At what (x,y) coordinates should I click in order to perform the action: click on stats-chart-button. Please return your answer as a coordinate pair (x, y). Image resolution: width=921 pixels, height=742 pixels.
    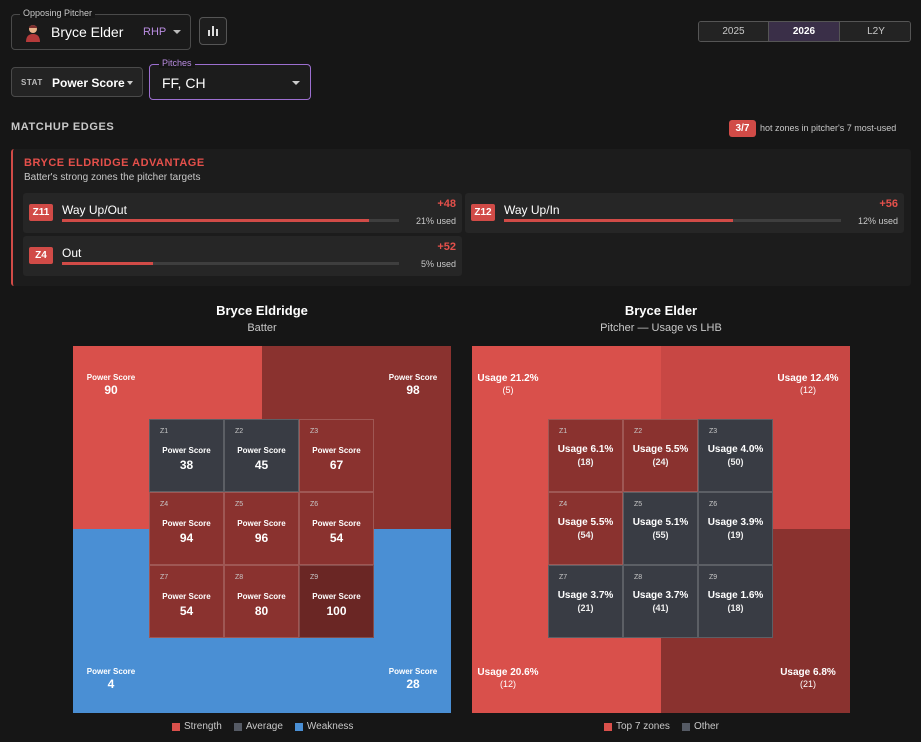
    Looking at the image, I should click on (213, 31).